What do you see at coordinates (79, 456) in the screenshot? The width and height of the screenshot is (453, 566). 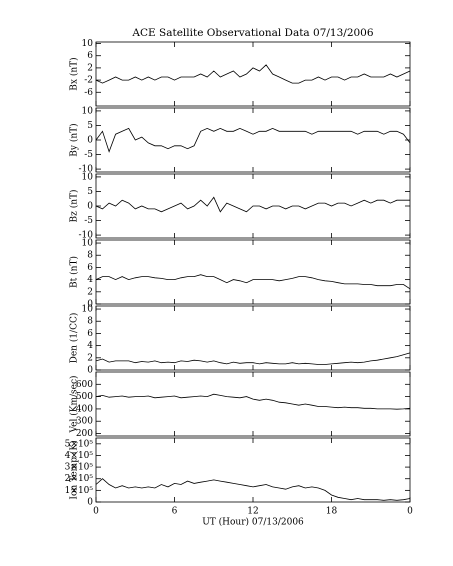 I see `y-tick-label: 4×10⁵` at bounding box center [79, 456].